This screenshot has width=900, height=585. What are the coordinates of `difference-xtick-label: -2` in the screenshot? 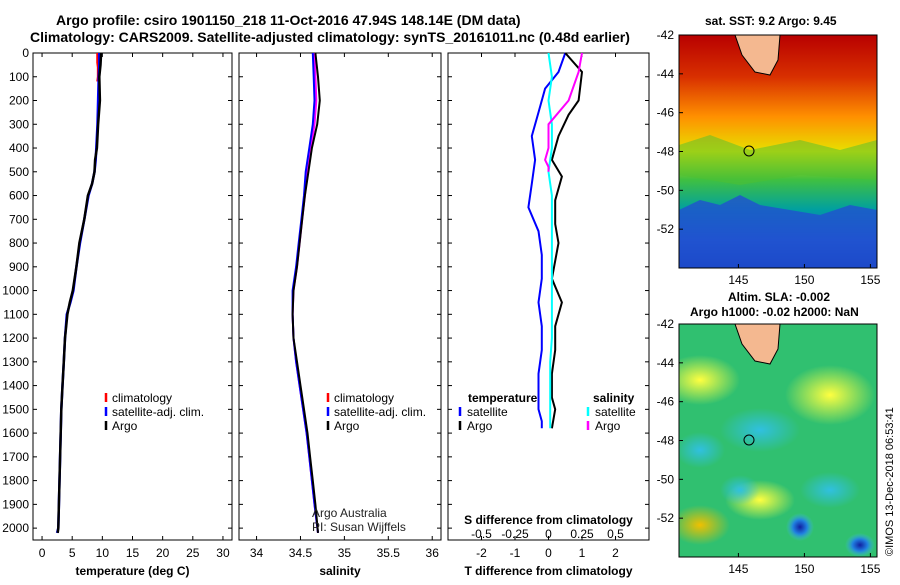 It's located at (481, 553).